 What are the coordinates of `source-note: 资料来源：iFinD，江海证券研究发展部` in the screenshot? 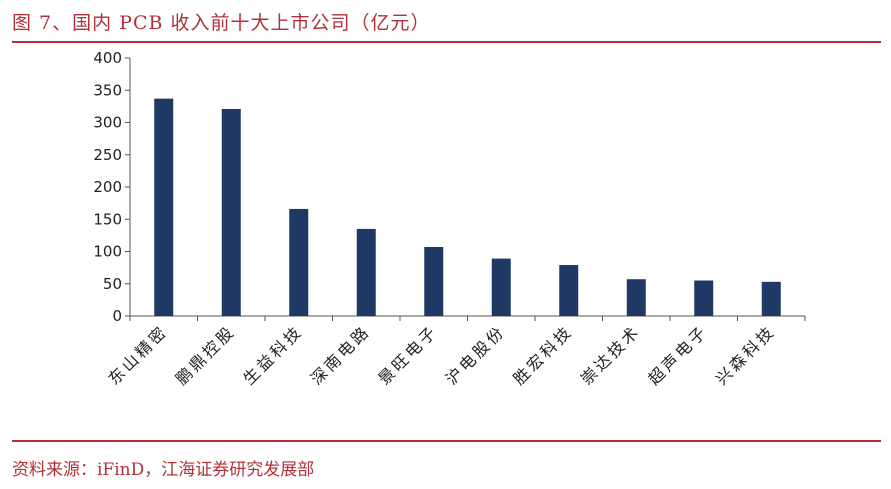 It's located at (163, 470).